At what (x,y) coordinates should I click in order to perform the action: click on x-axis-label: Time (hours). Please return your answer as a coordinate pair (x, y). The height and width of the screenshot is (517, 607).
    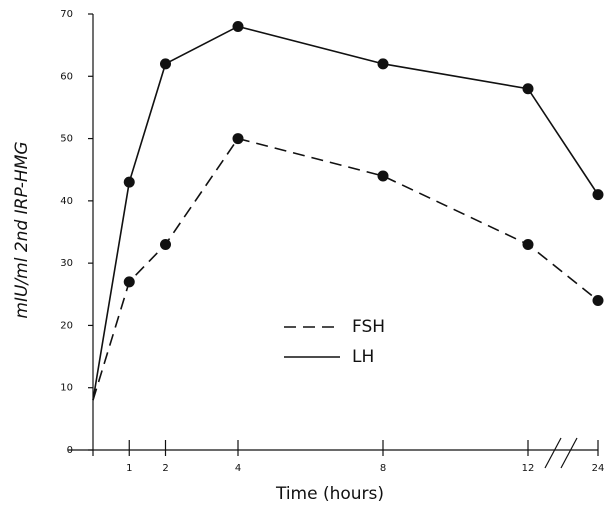
    Looking at the image, I should click on (329, 494).